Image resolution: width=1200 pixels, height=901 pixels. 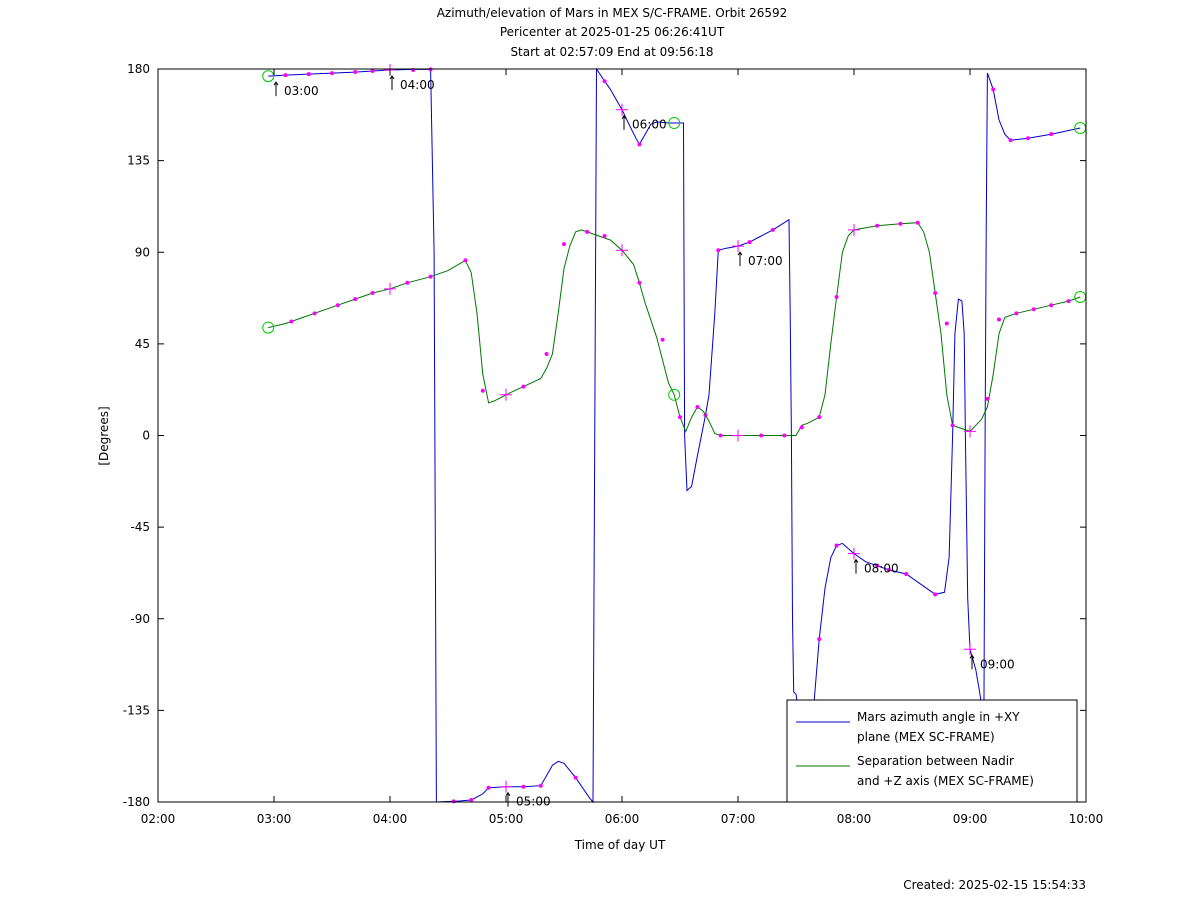 I want to click on y-tick-label: -135, so click(x=136, y=710).